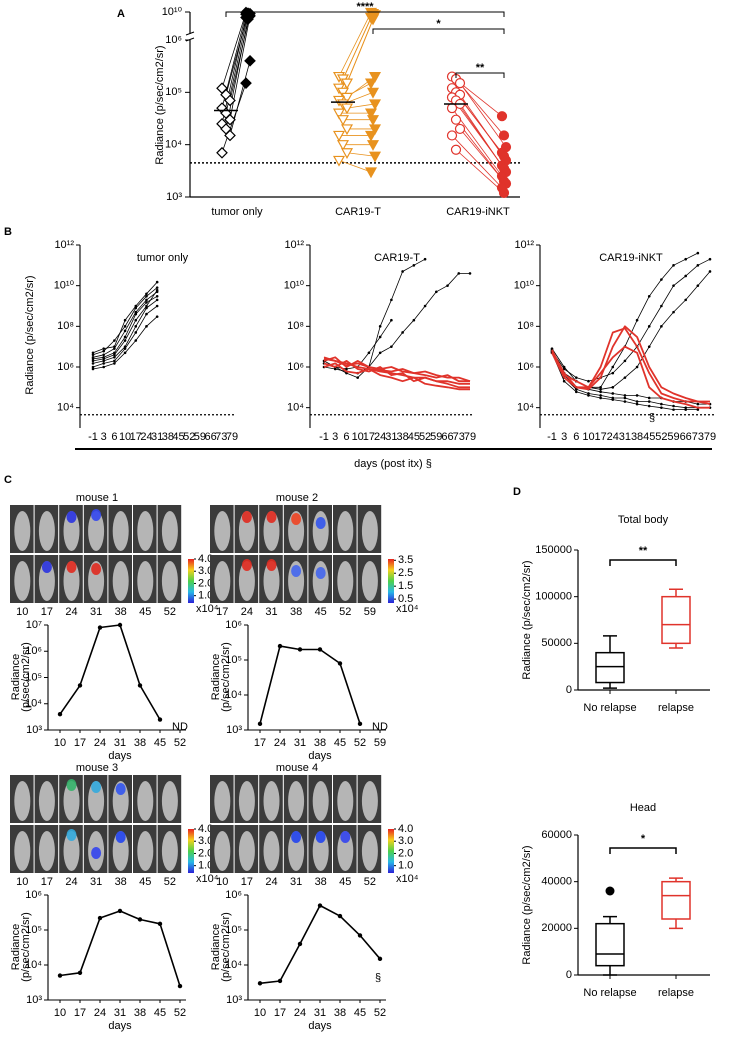 The height and width of the screenshot is (1055, 745). Describe the element at coordinates (438, 24) in the screenshot. I see `significance-label: *` at that location.